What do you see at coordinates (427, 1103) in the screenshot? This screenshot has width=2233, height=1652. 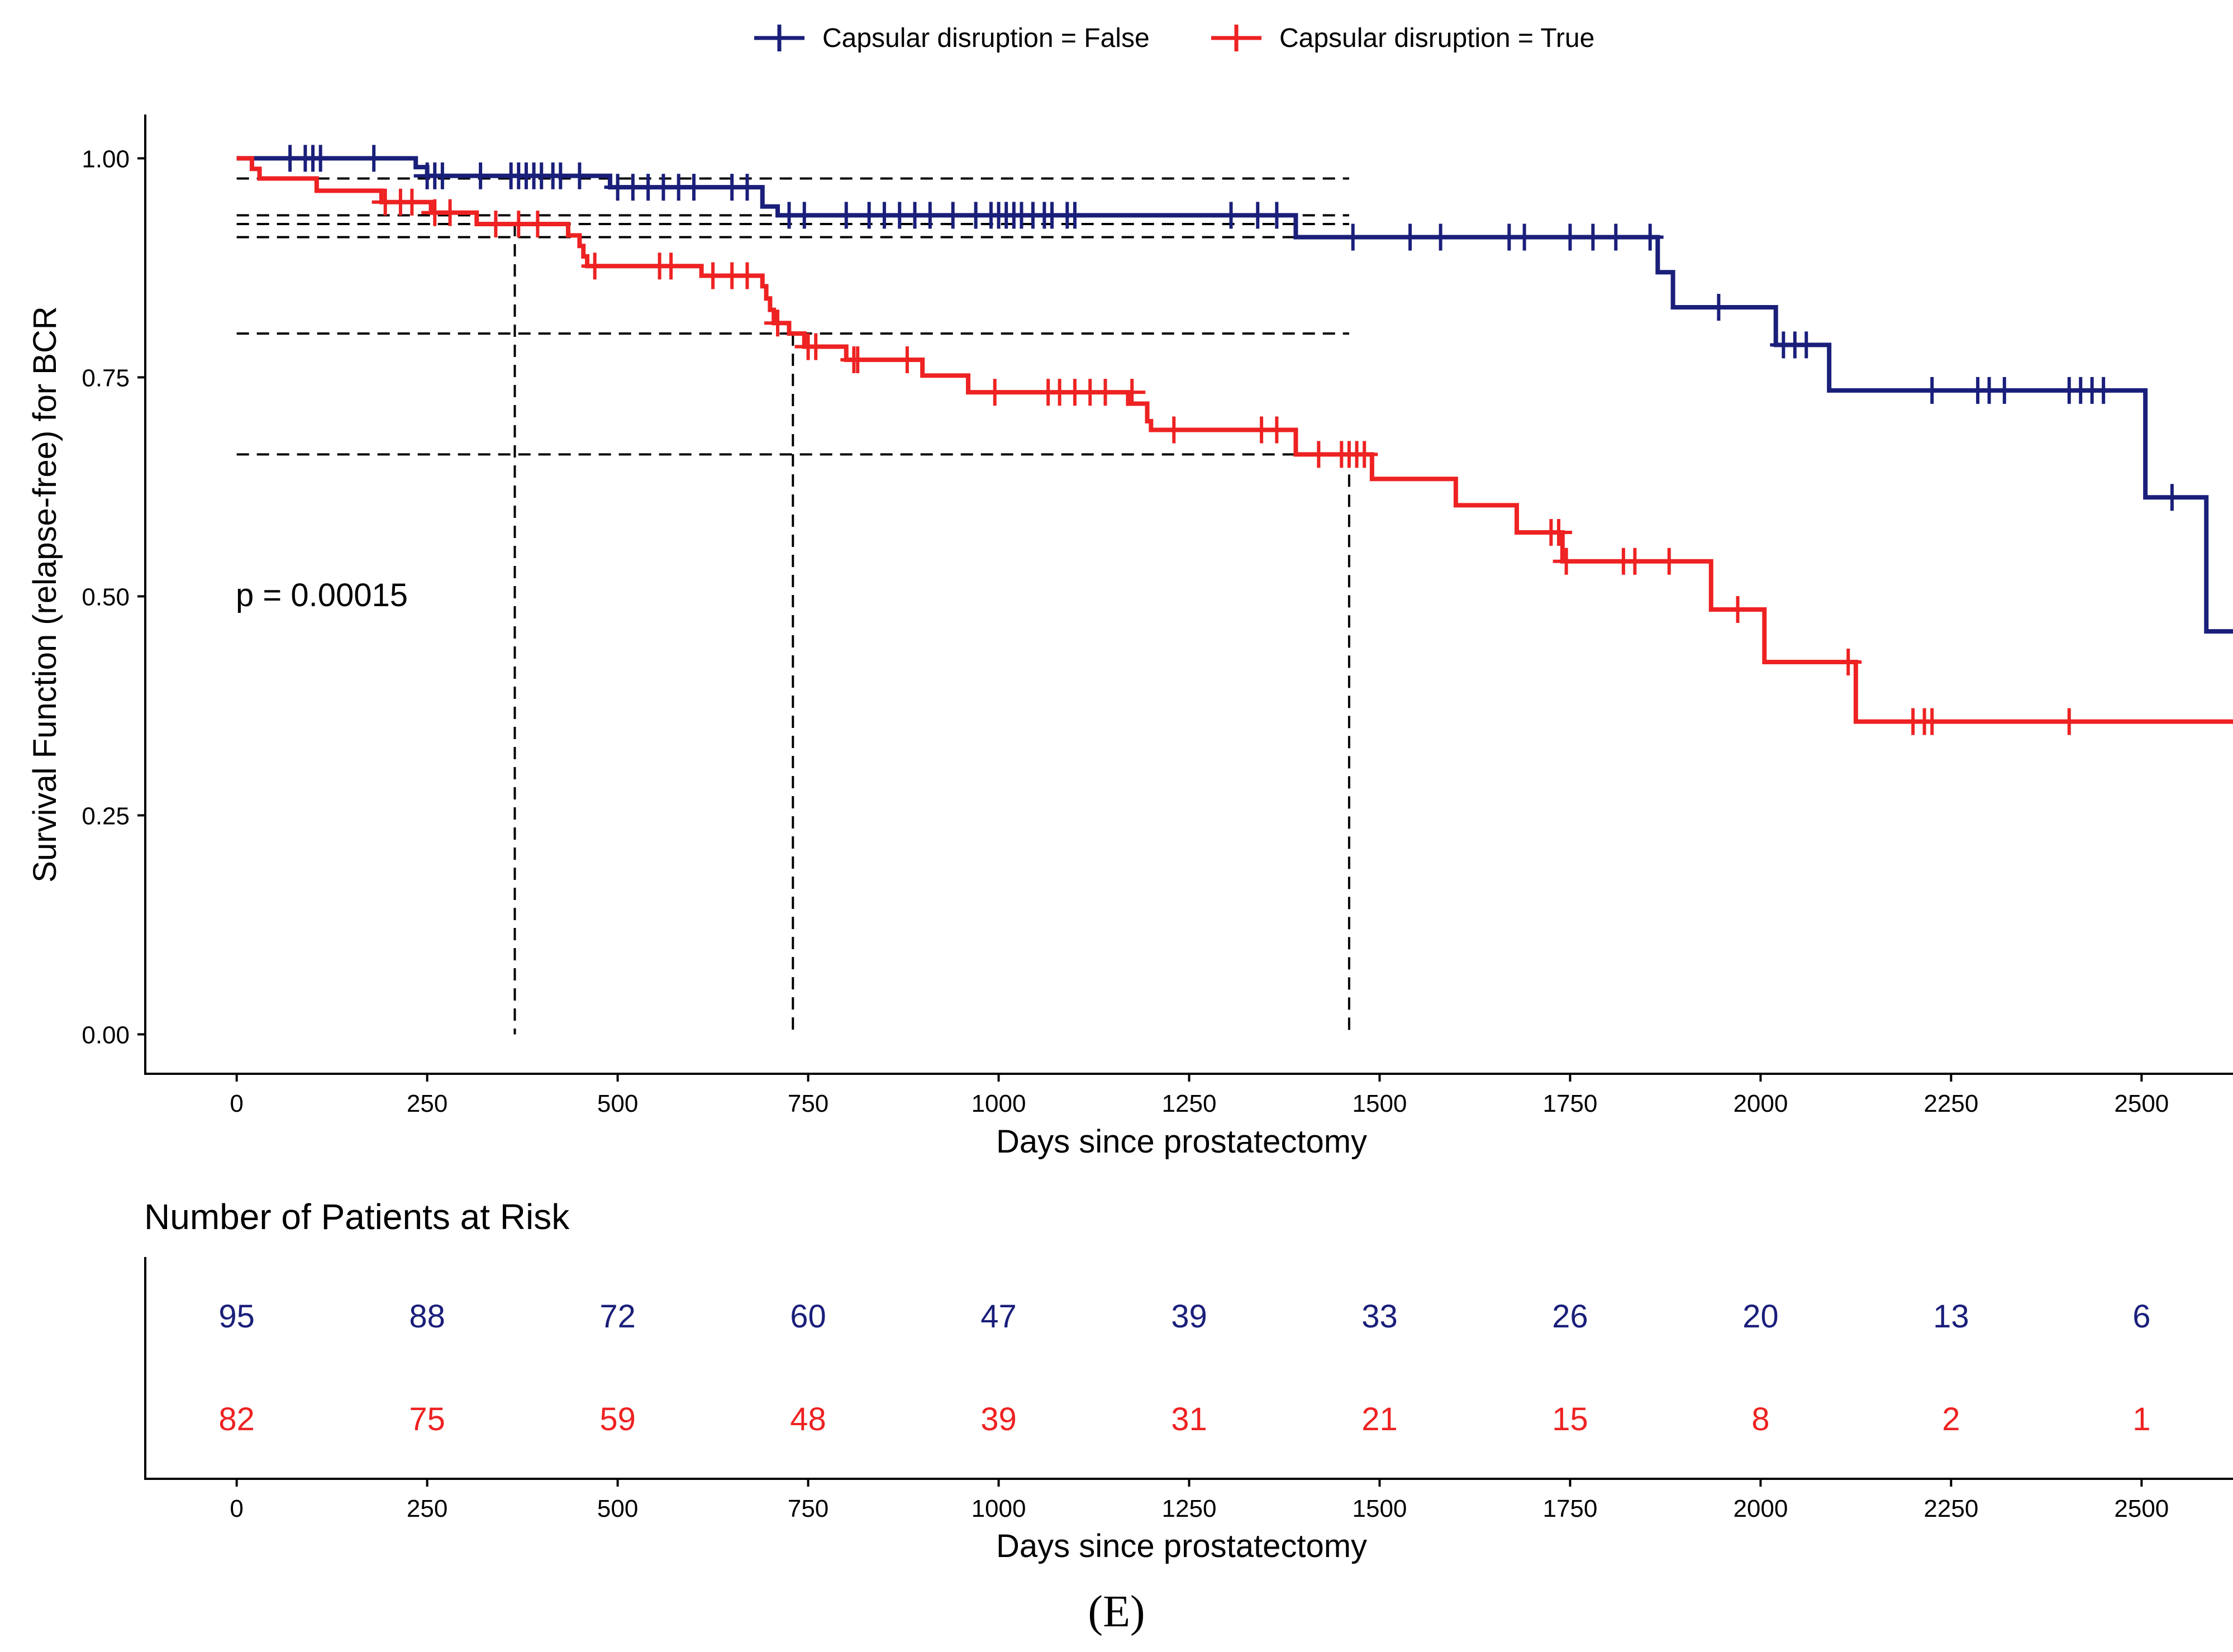 I see `x-tick-label: 250` at bounding box center [427, 1103].